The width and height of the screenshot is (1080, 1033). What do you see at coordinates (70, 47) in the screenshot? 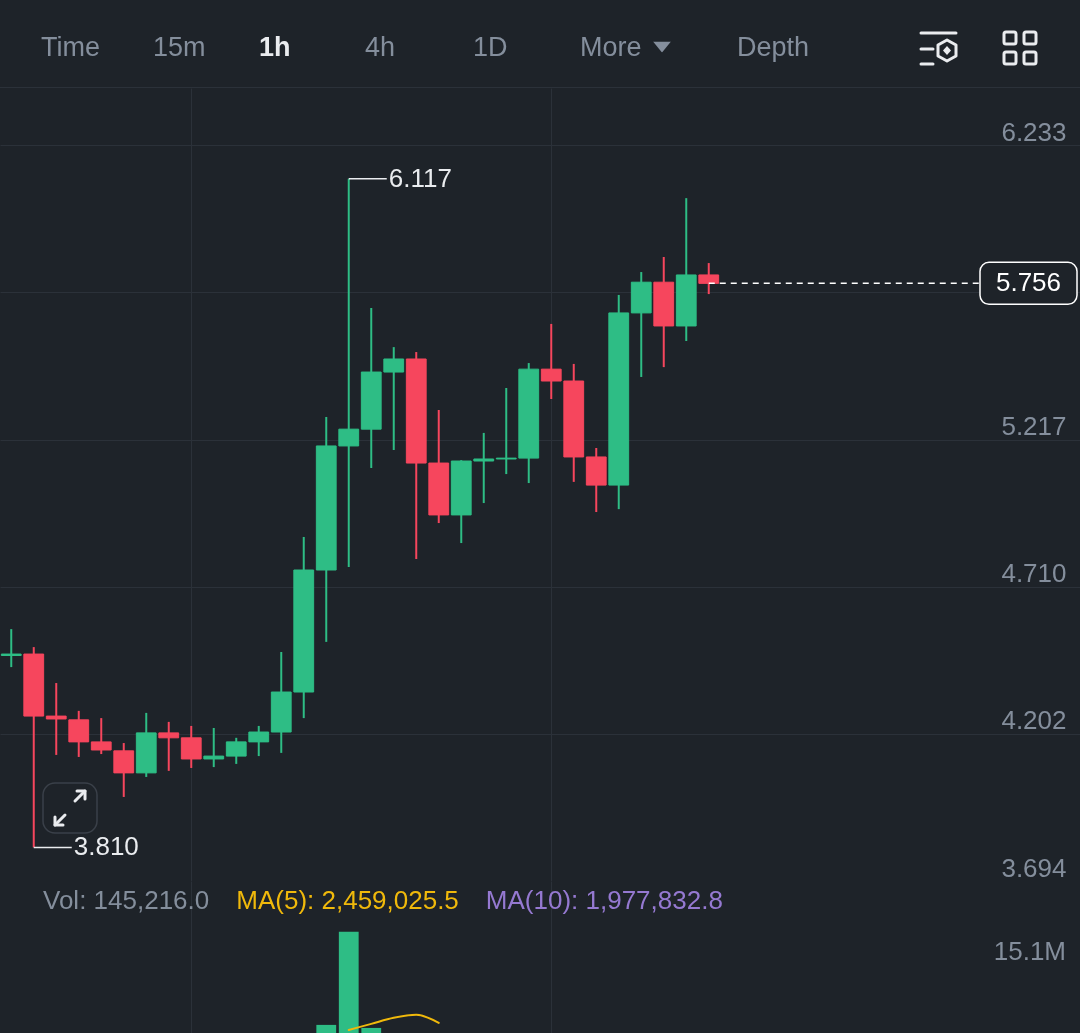
I see `text: Time` at bounding box center [70, 47].